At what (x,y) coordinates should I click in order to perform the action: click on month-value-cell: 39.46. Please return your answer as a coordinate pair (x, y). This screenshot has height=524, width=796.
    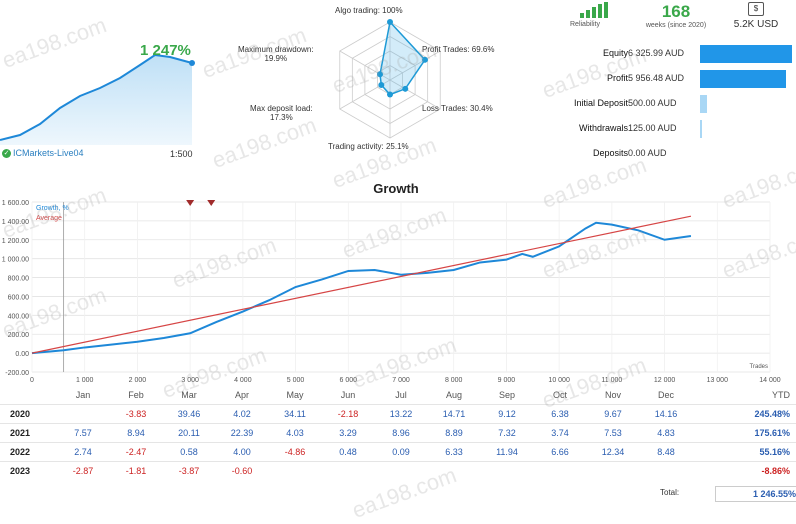
    Looking at the image, I should click on (189, 414).